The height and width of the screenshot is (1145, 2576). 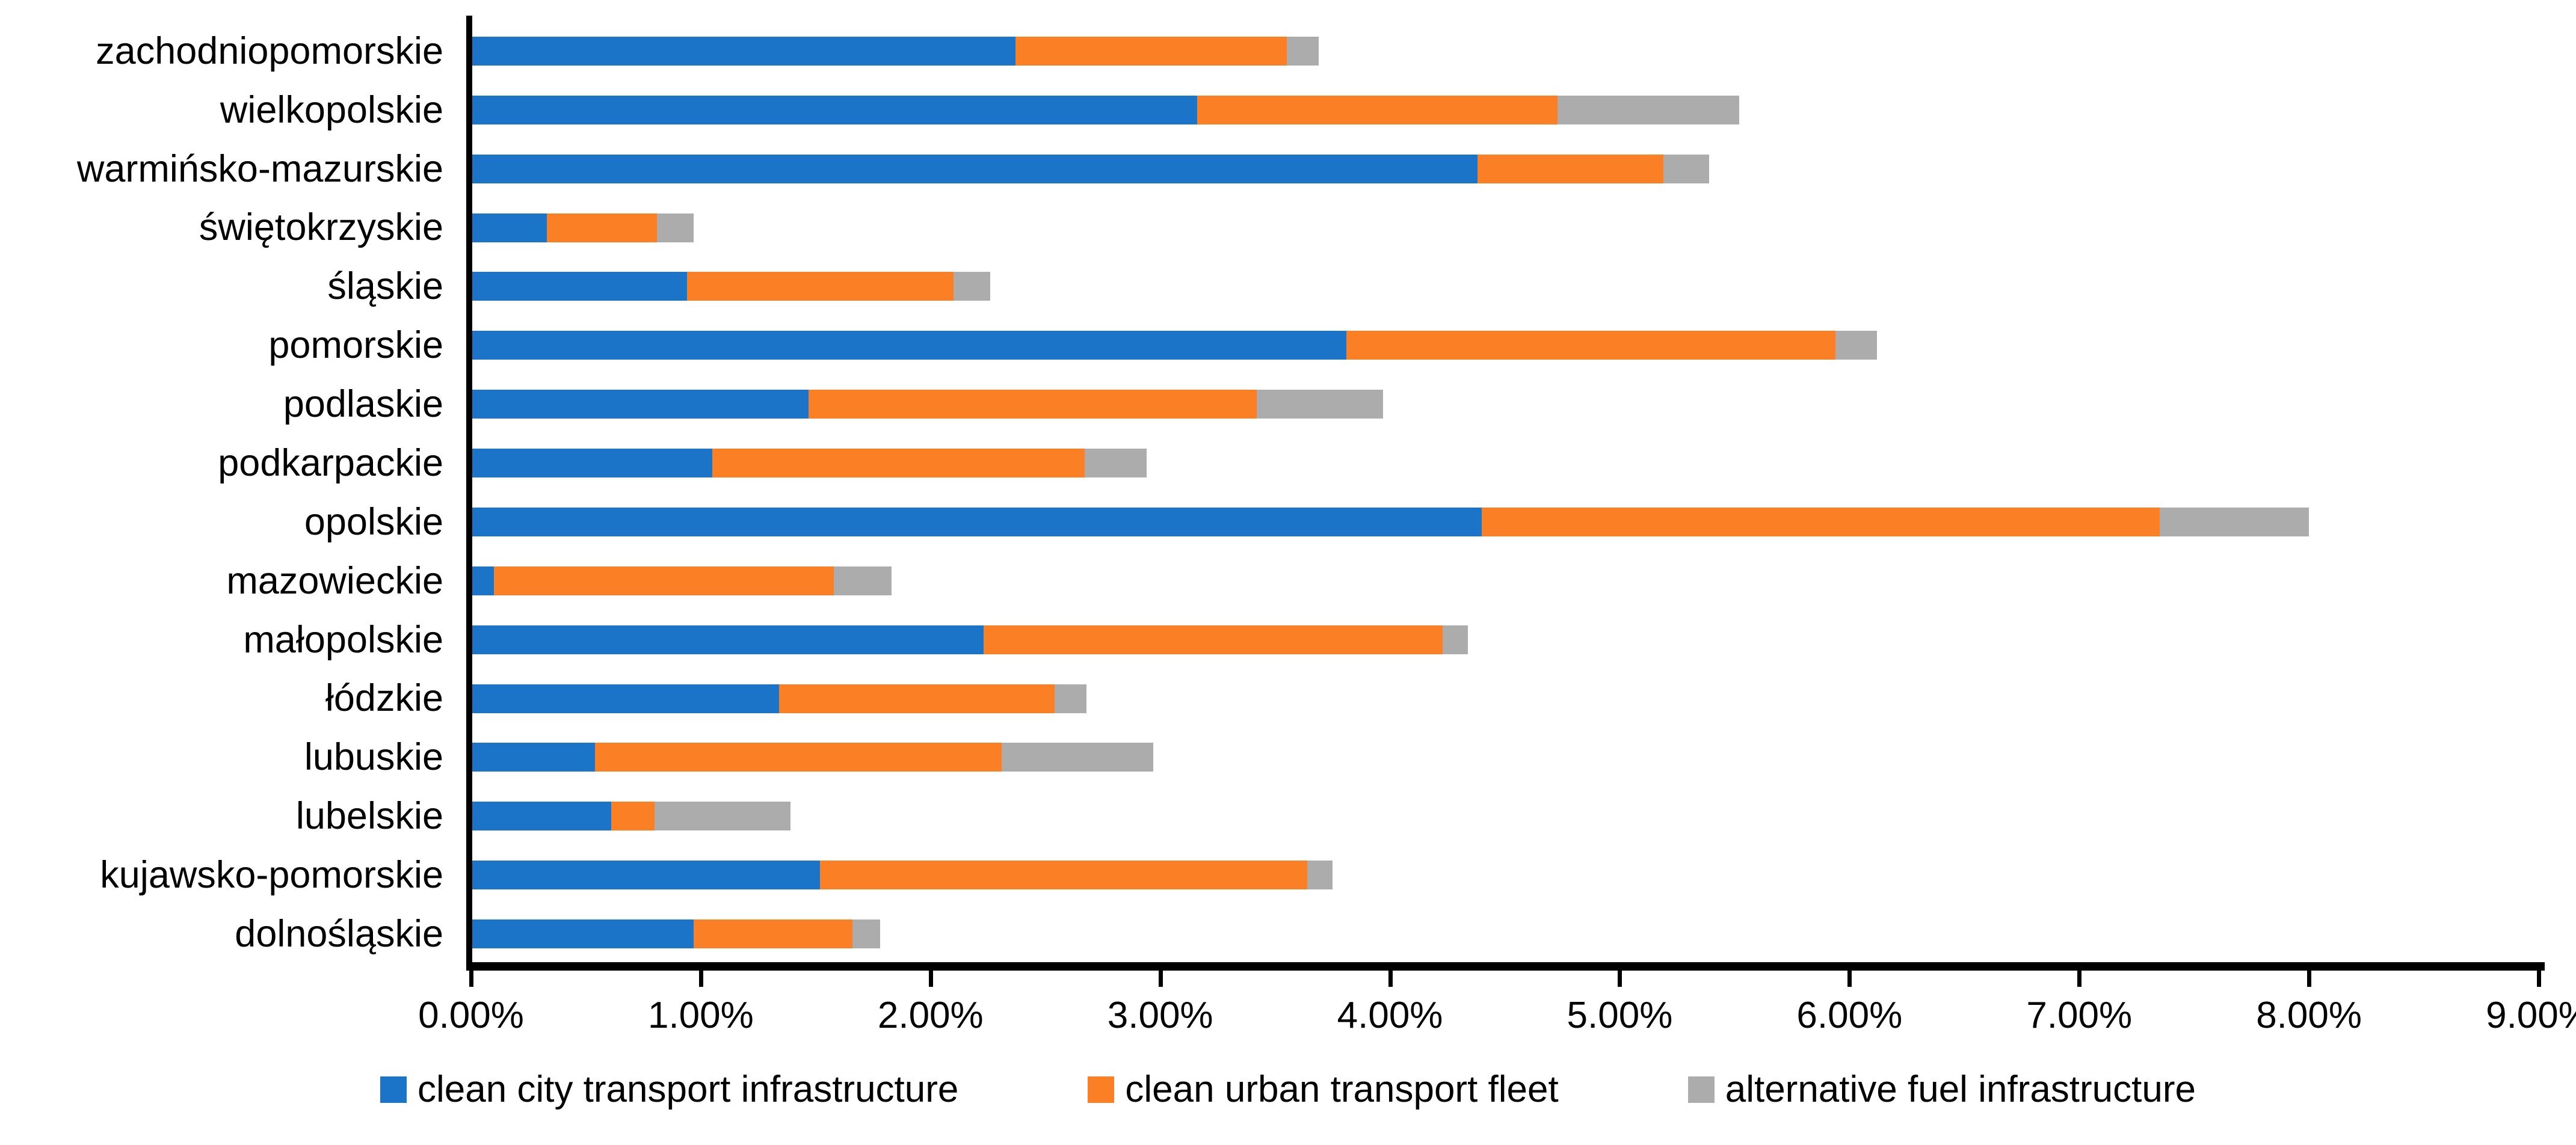 What do you see at coordinates (1849, 1015) in the screenshot?
I see `axis-tick-label: 6.00%` at bounding box center [1849, 1015].